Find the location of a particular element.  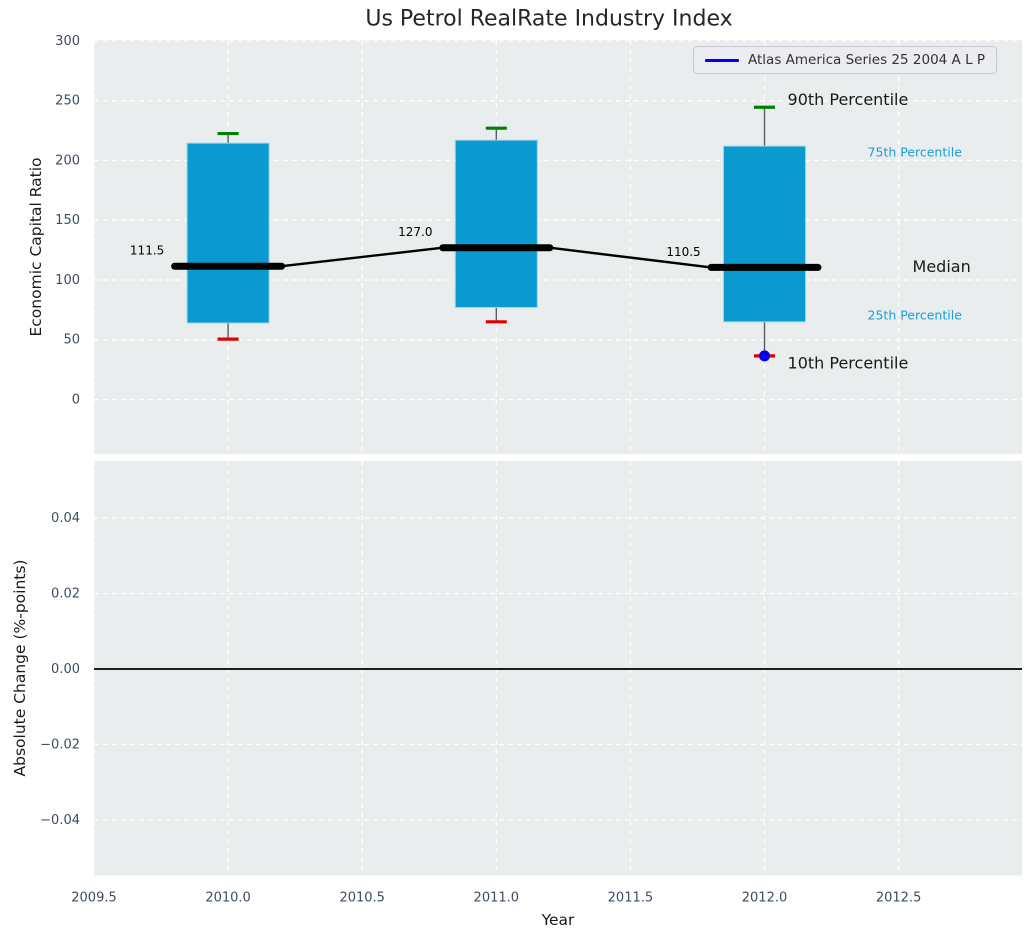

box-2012 is located at coordinates (765, 234).